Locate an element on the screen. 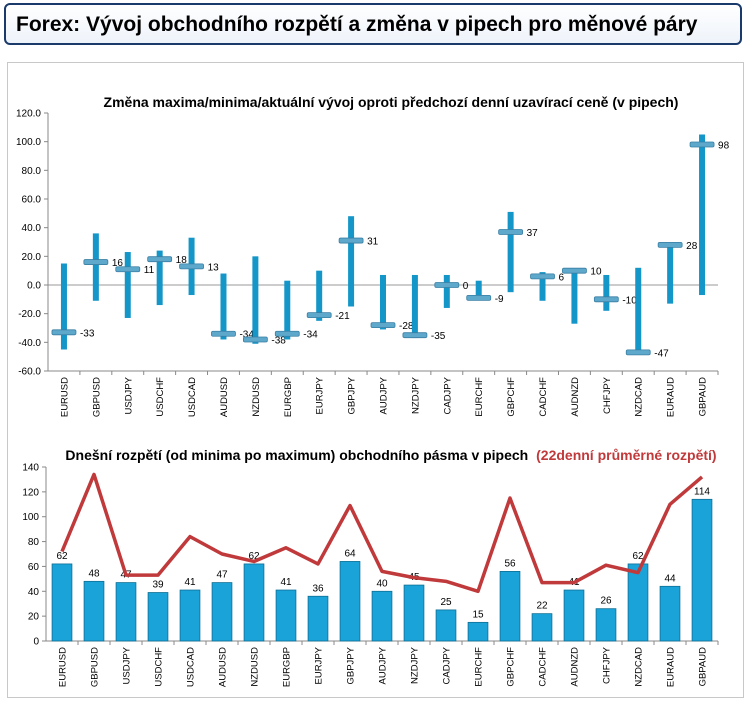 The height and width of the screenshot is (701, 750). chart1-x-tick-label: USDJPY is located at coordinates (128, 395).